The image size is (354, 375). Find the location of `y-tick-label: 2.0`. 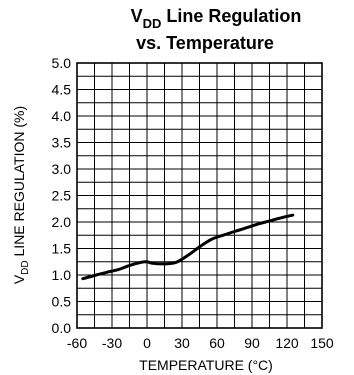

y-tick-label: 2.0 is located at coordinates (62, 222).